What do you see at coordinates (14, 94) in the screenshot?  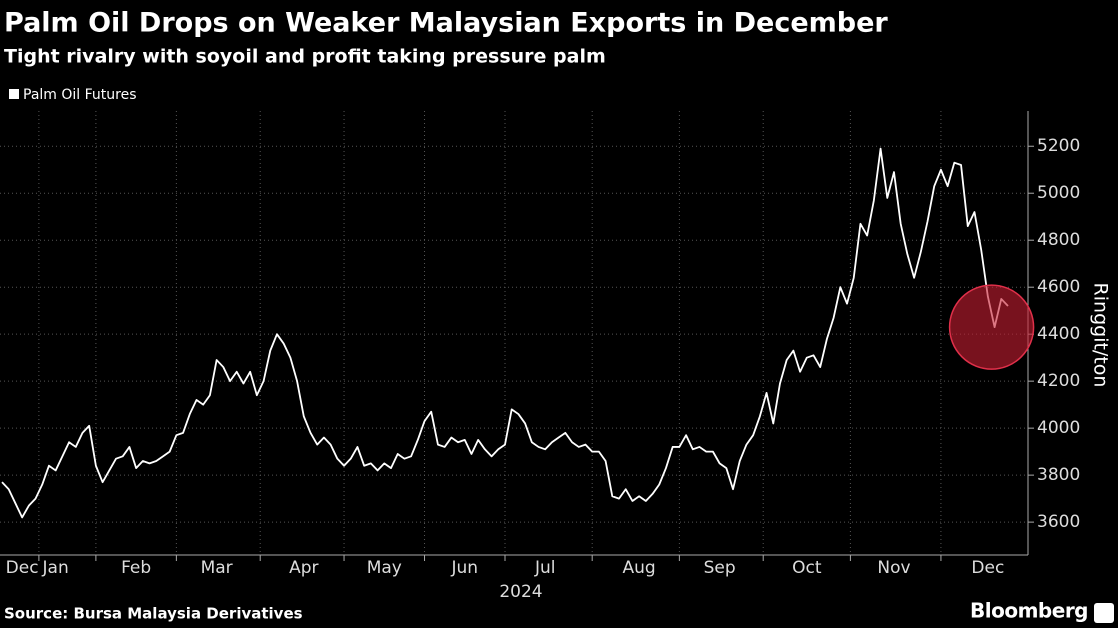 I see `legend-swatch` at bounding box center [14, 94].